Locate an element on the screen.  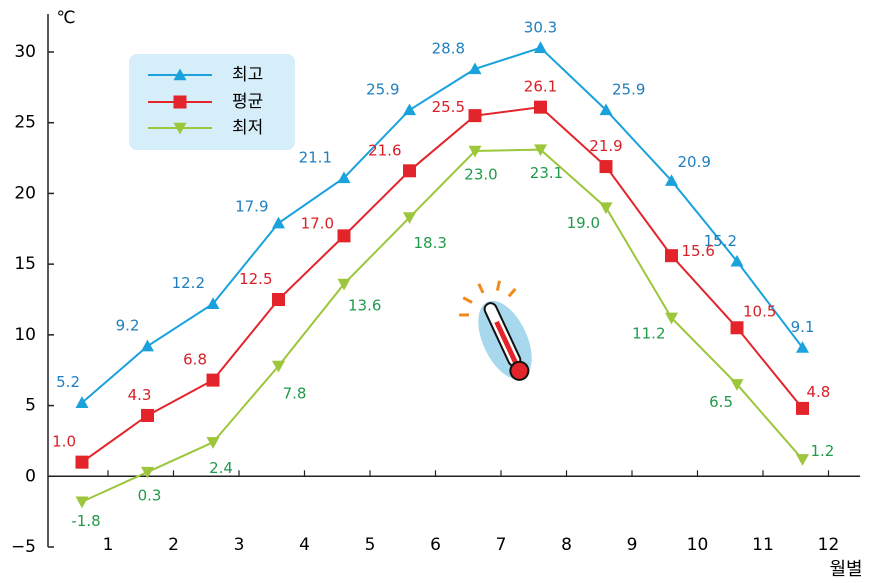
data-label: 2.4 is located at coordinates (221, 468).